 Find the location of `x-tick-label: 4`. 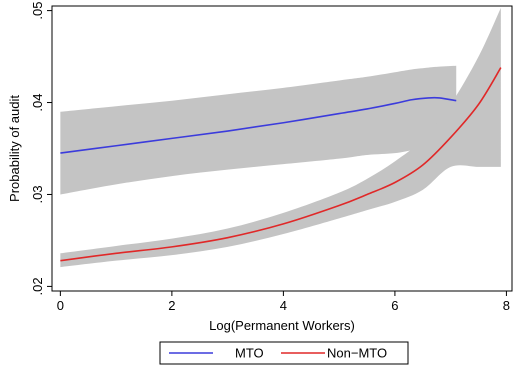

x-tick-label: 4 is located at coordinates (283, 305).